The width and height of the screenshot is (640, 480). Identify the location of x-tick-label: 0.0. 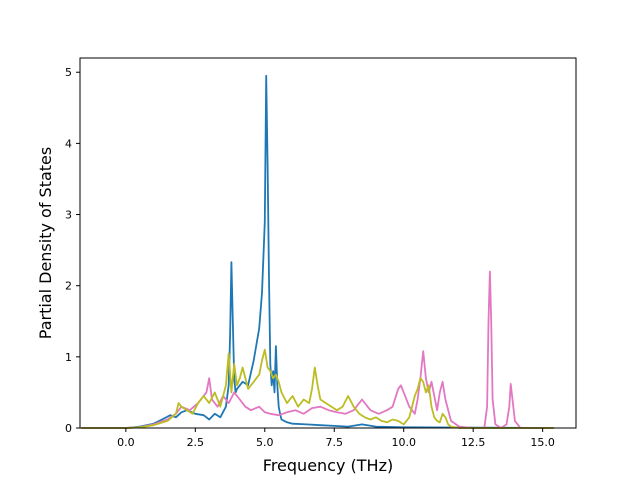
(126, 442).